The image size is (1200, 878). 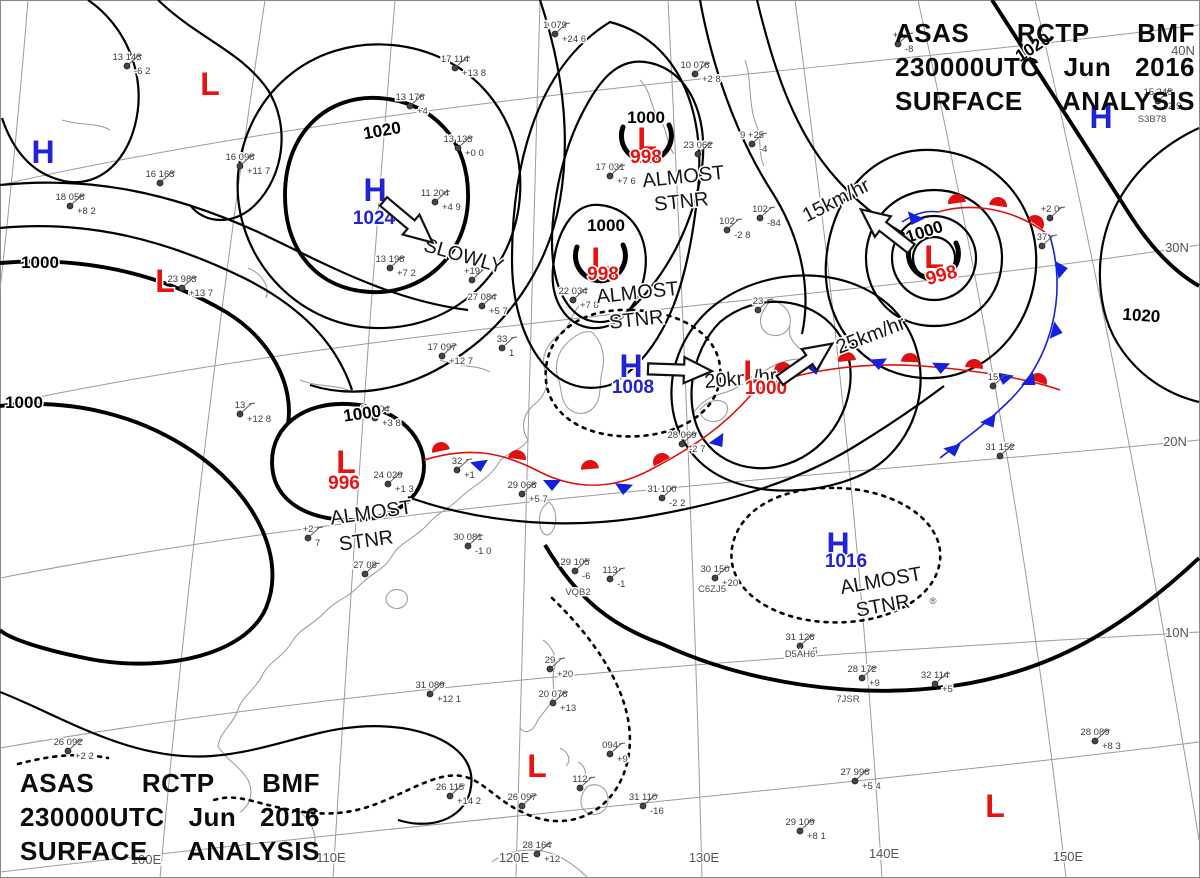 What do you see at coordinates (451, 207) in the screenshot?
I see `svg-text: +4 9` at bounding box center [451, 207].